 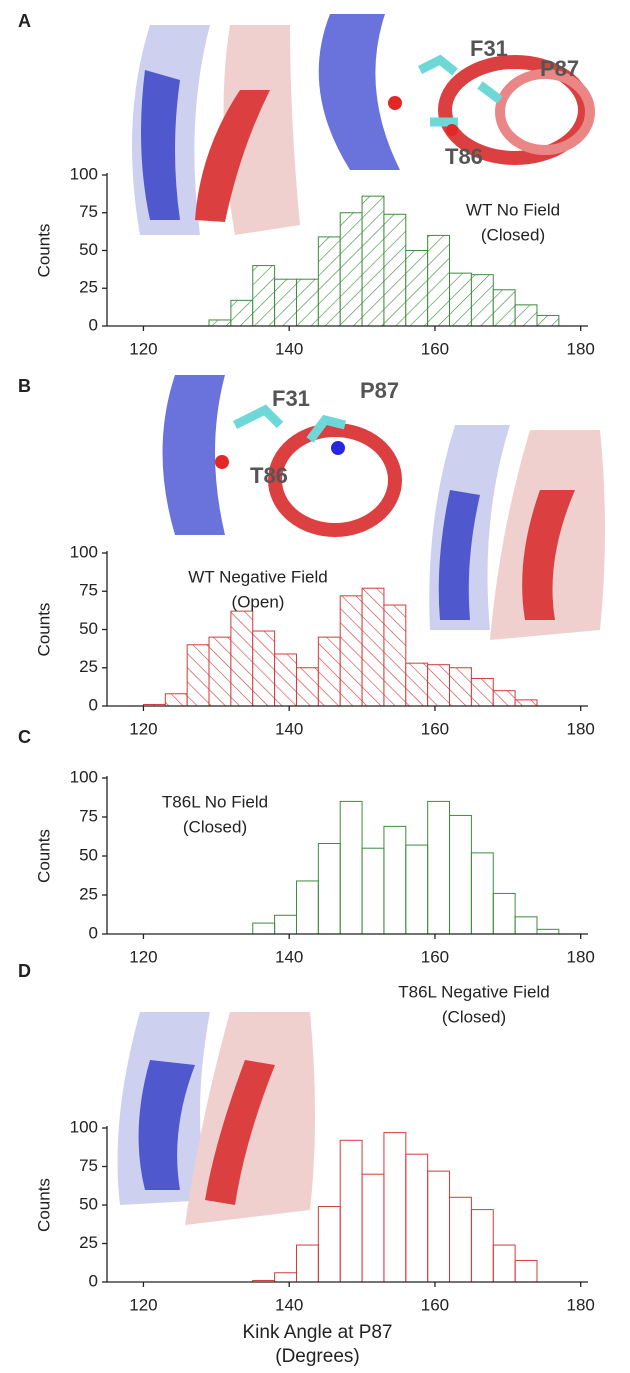 What do you see at coordinates (289, 423) in the screenshot?
I see `residue-sticks` at bounding box center [289, 423].